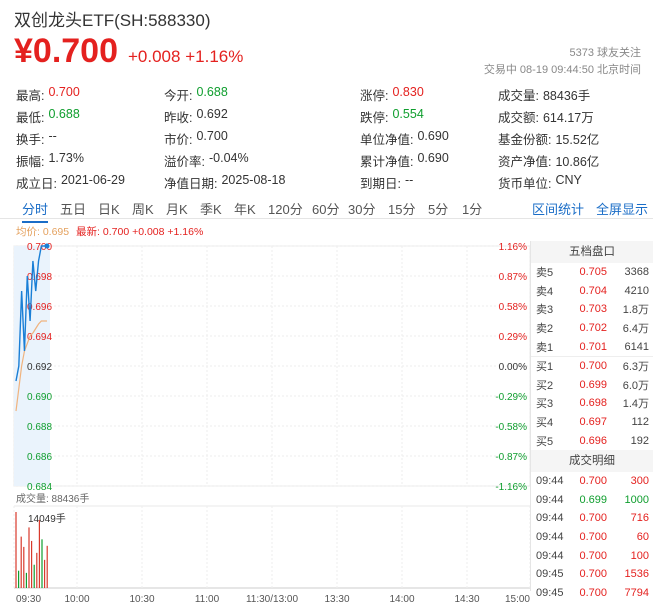 This screenshot has width=653, height=615. Describe the element at coordinates (374, 117) in the screenshot. I see `stat-label: 跌停:` at that location.